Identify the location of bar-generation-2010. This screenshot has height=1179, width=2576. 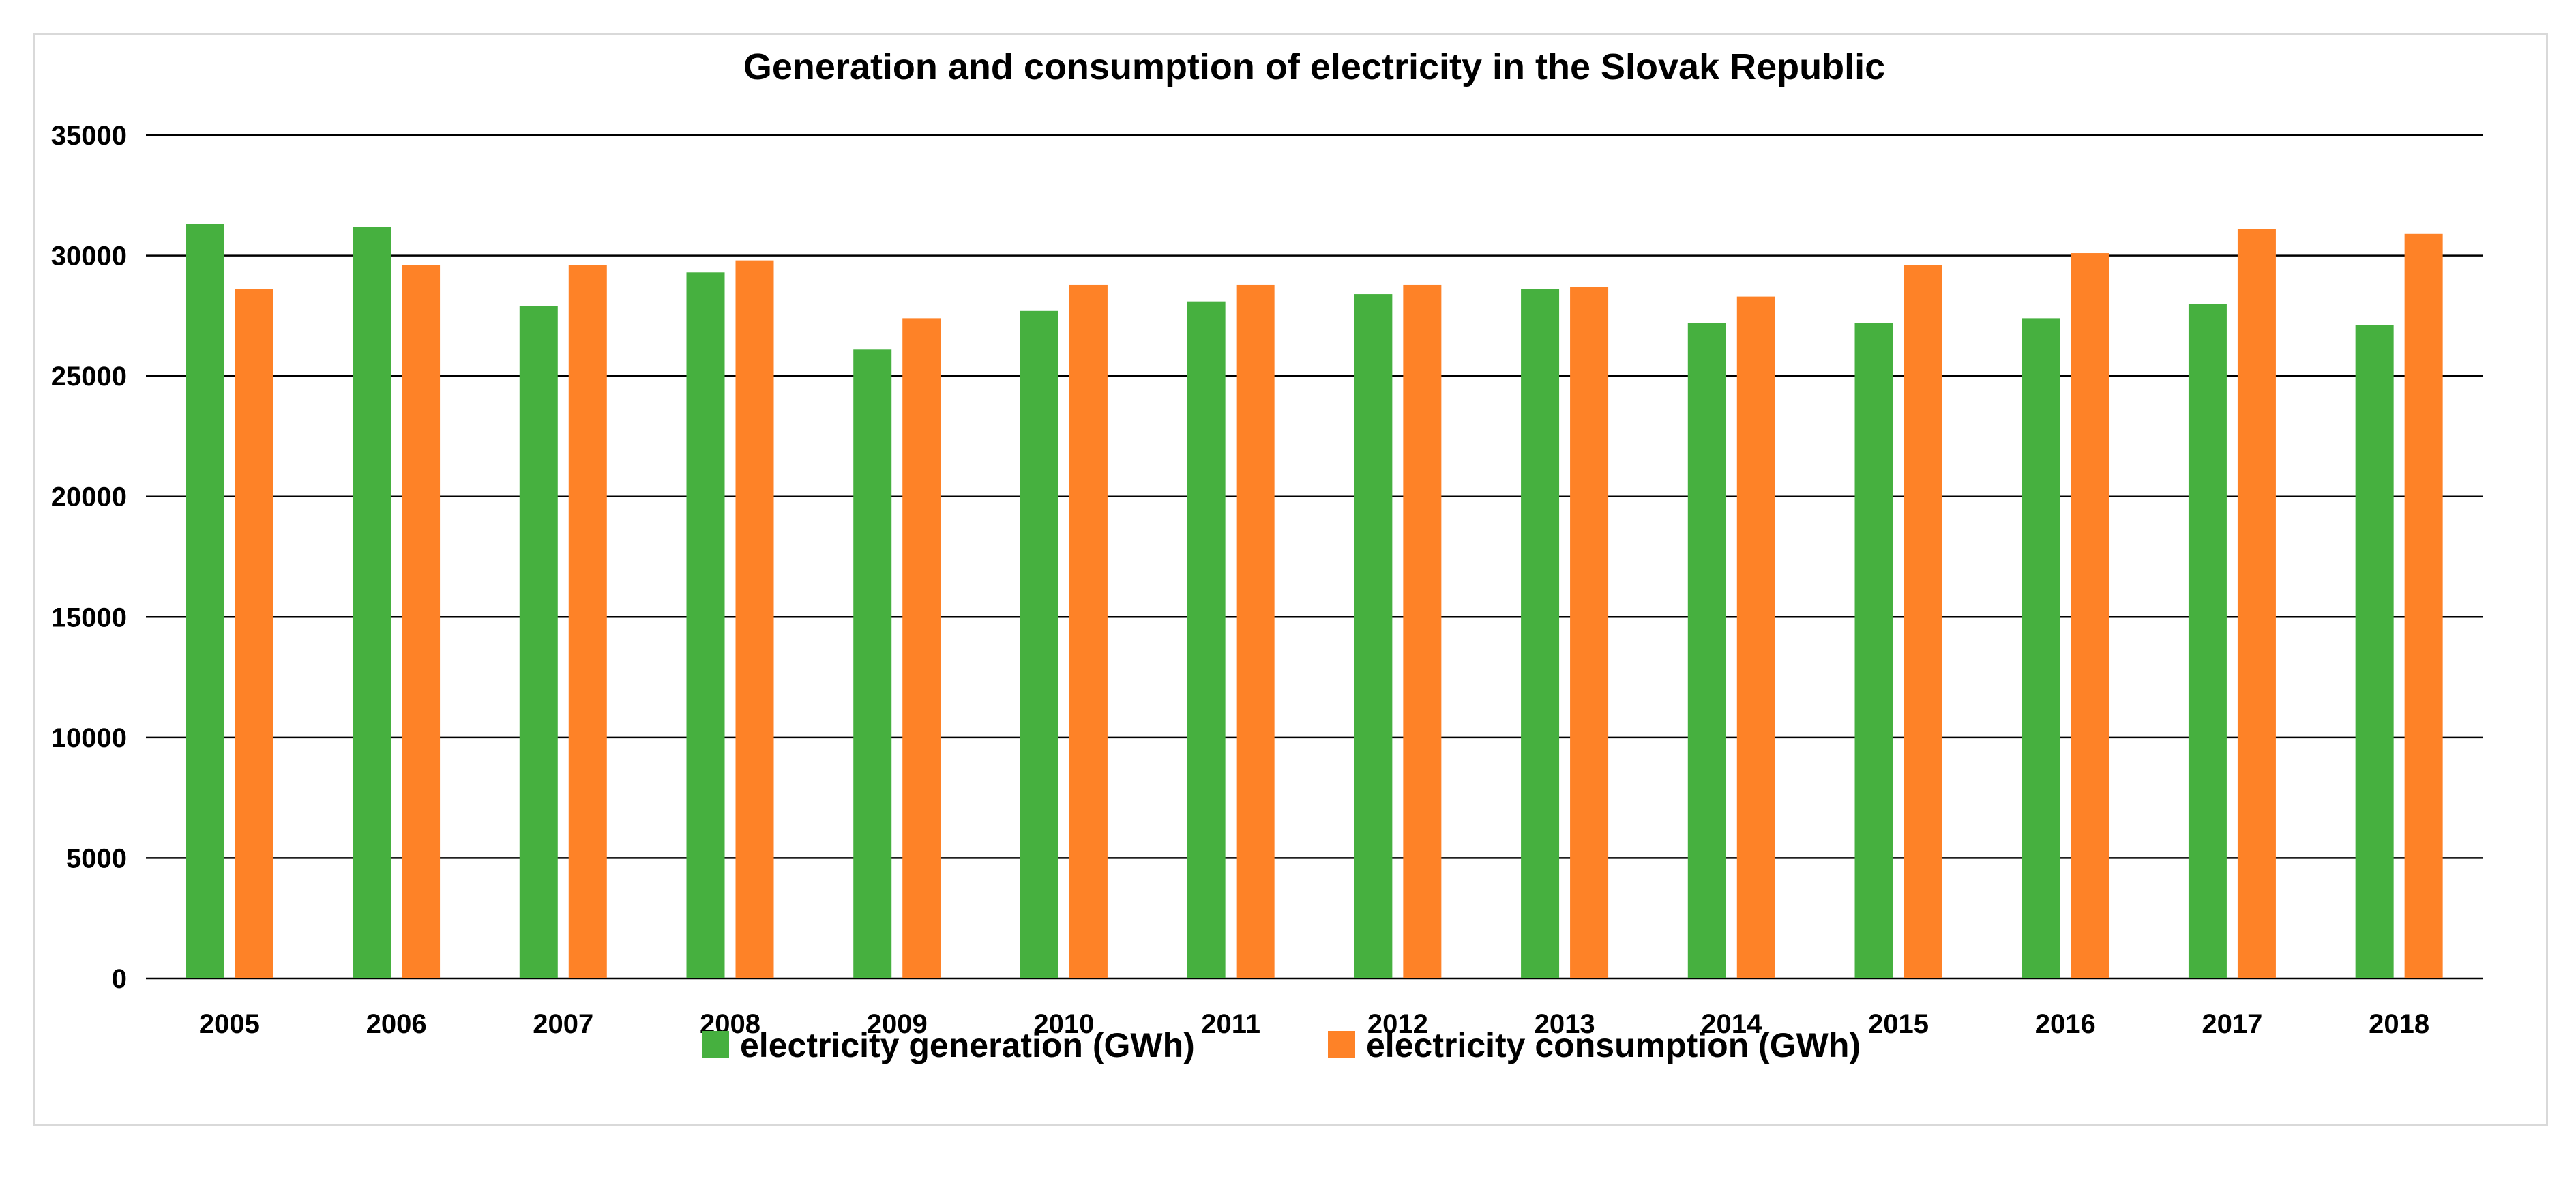
(1039, 644).